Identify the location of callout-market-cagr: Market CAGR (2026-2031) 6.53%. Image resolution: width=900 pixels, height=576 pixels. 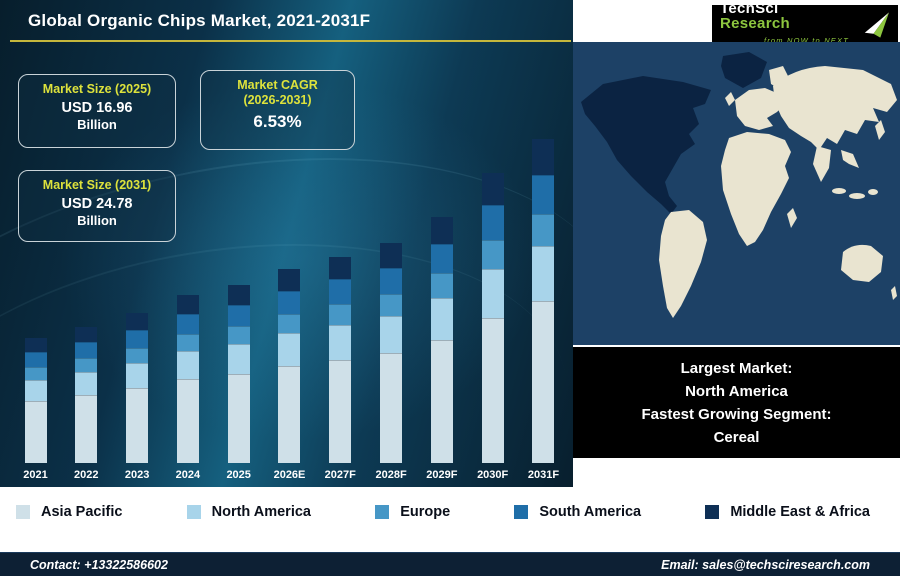
(277, 110).